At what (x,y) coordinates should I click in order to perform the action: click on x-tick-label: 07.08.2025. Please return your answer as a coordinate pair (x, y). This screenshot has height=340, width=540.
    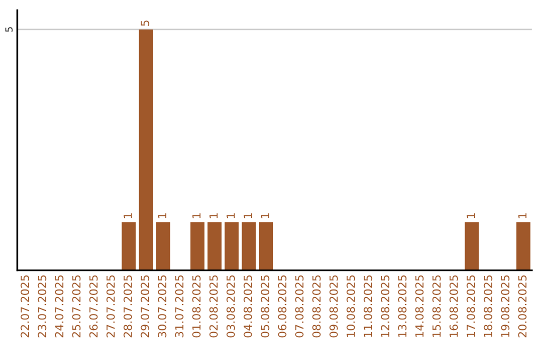
    Looking at the image, I should click on (299, 306).